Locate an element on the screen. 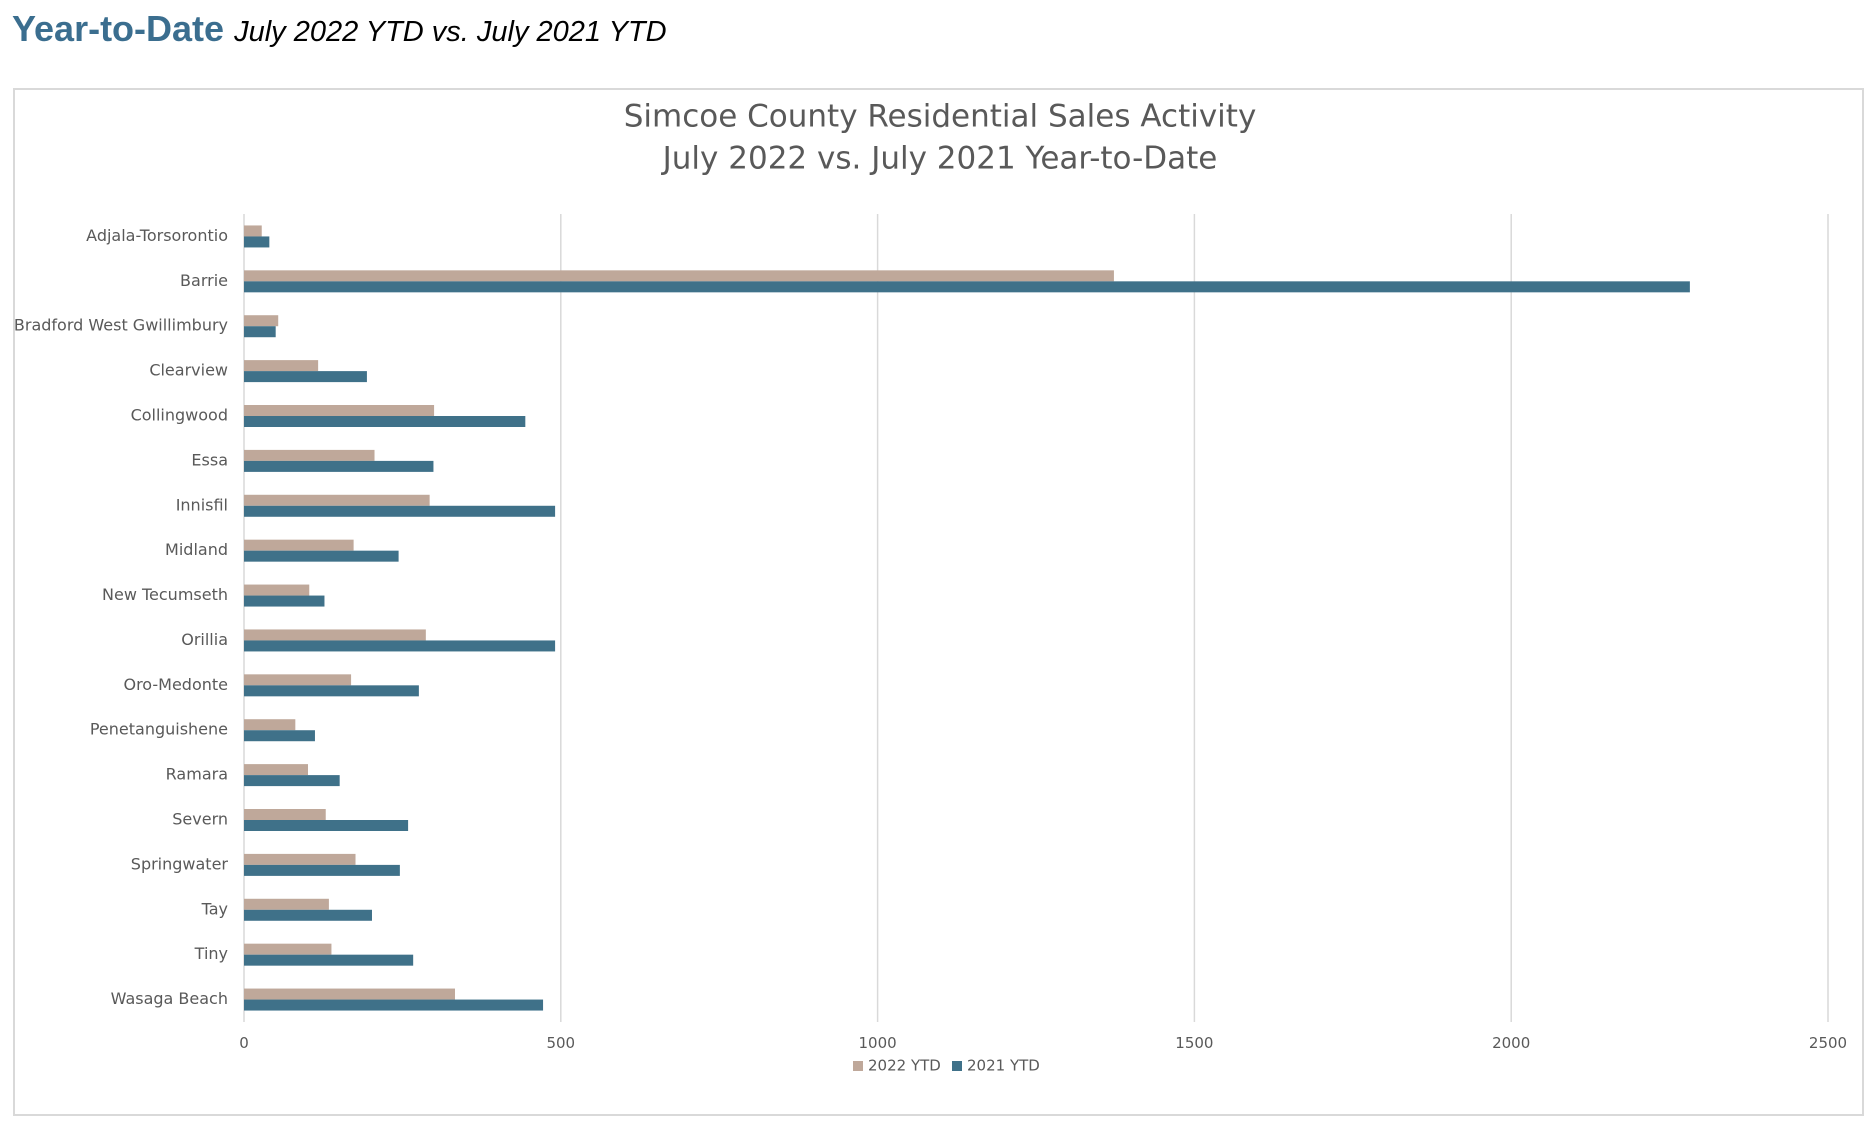 This screenshot has height=1124, width=1874. category-label: Tay is located at coordinates (214, 908).